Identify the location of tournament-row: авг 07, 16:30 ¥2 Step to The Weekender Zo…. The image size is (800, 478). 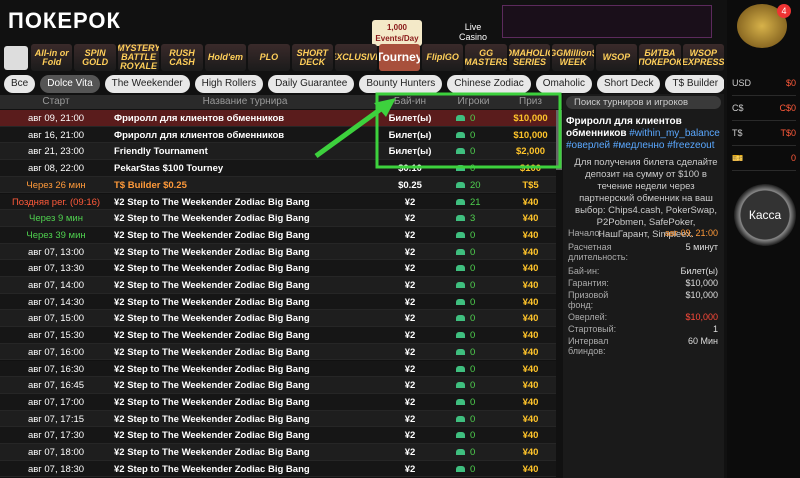
(278, 369).